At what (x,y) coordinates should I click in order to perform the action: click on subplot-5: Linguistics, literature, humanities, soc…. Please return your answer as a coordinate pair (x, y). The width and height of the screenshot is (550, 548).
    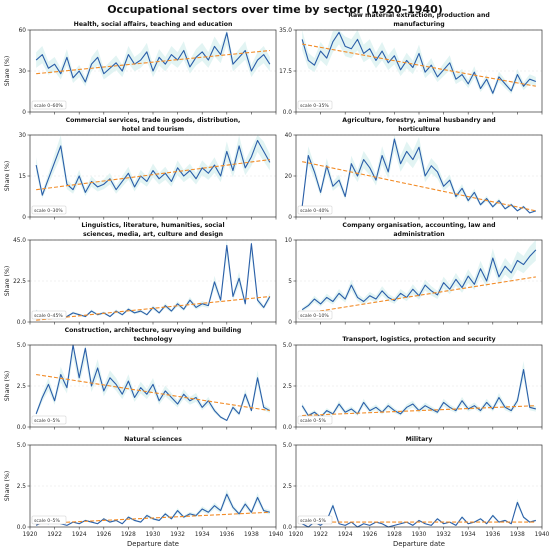
    Looking at the image, I should click on (140, 274).